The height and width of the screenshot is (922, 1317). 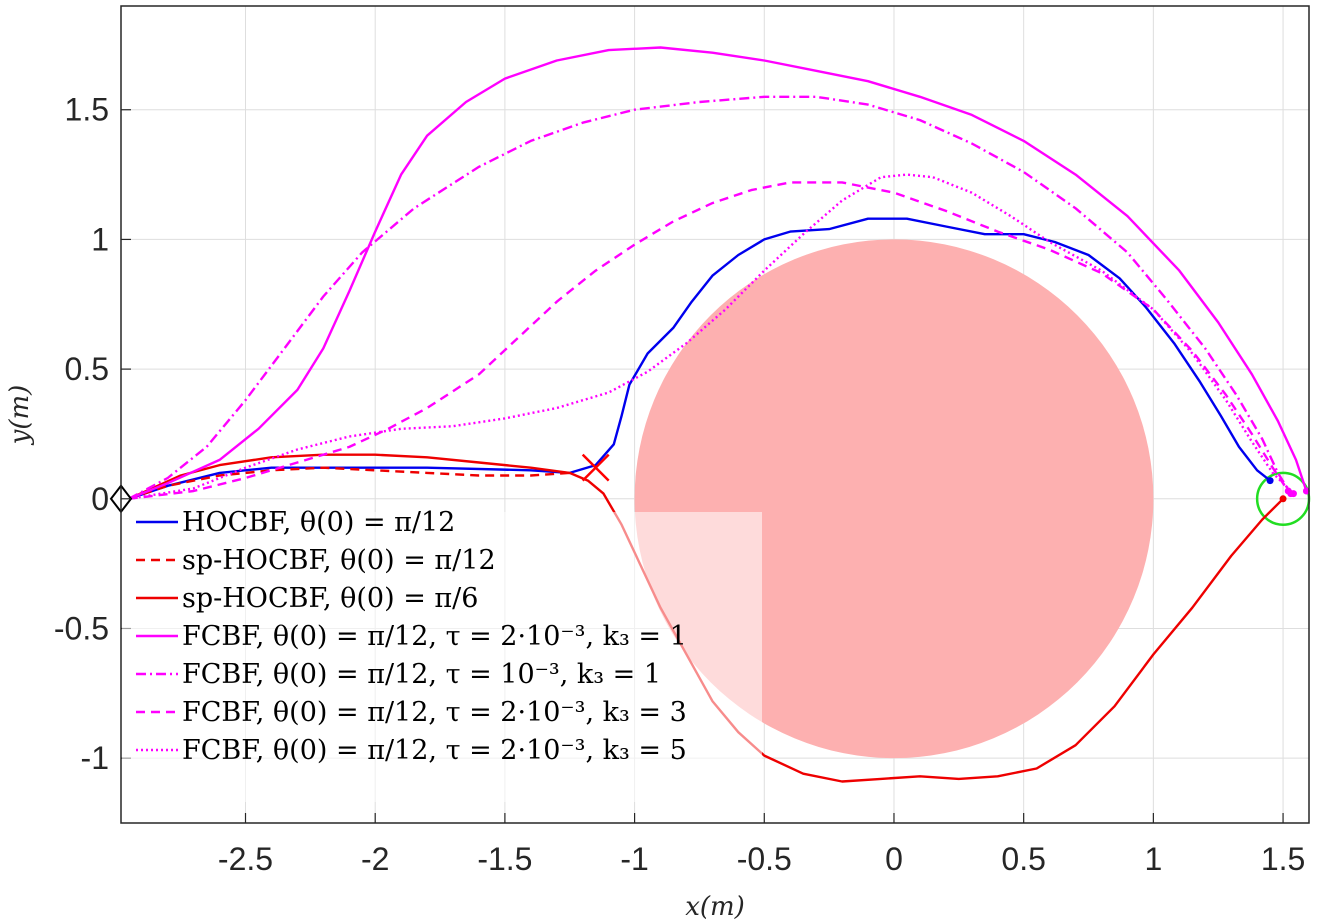 I want to click on y-tick-labels: -1 -0.5 0 0.5 1 1.5, so click(x=92, y=434).